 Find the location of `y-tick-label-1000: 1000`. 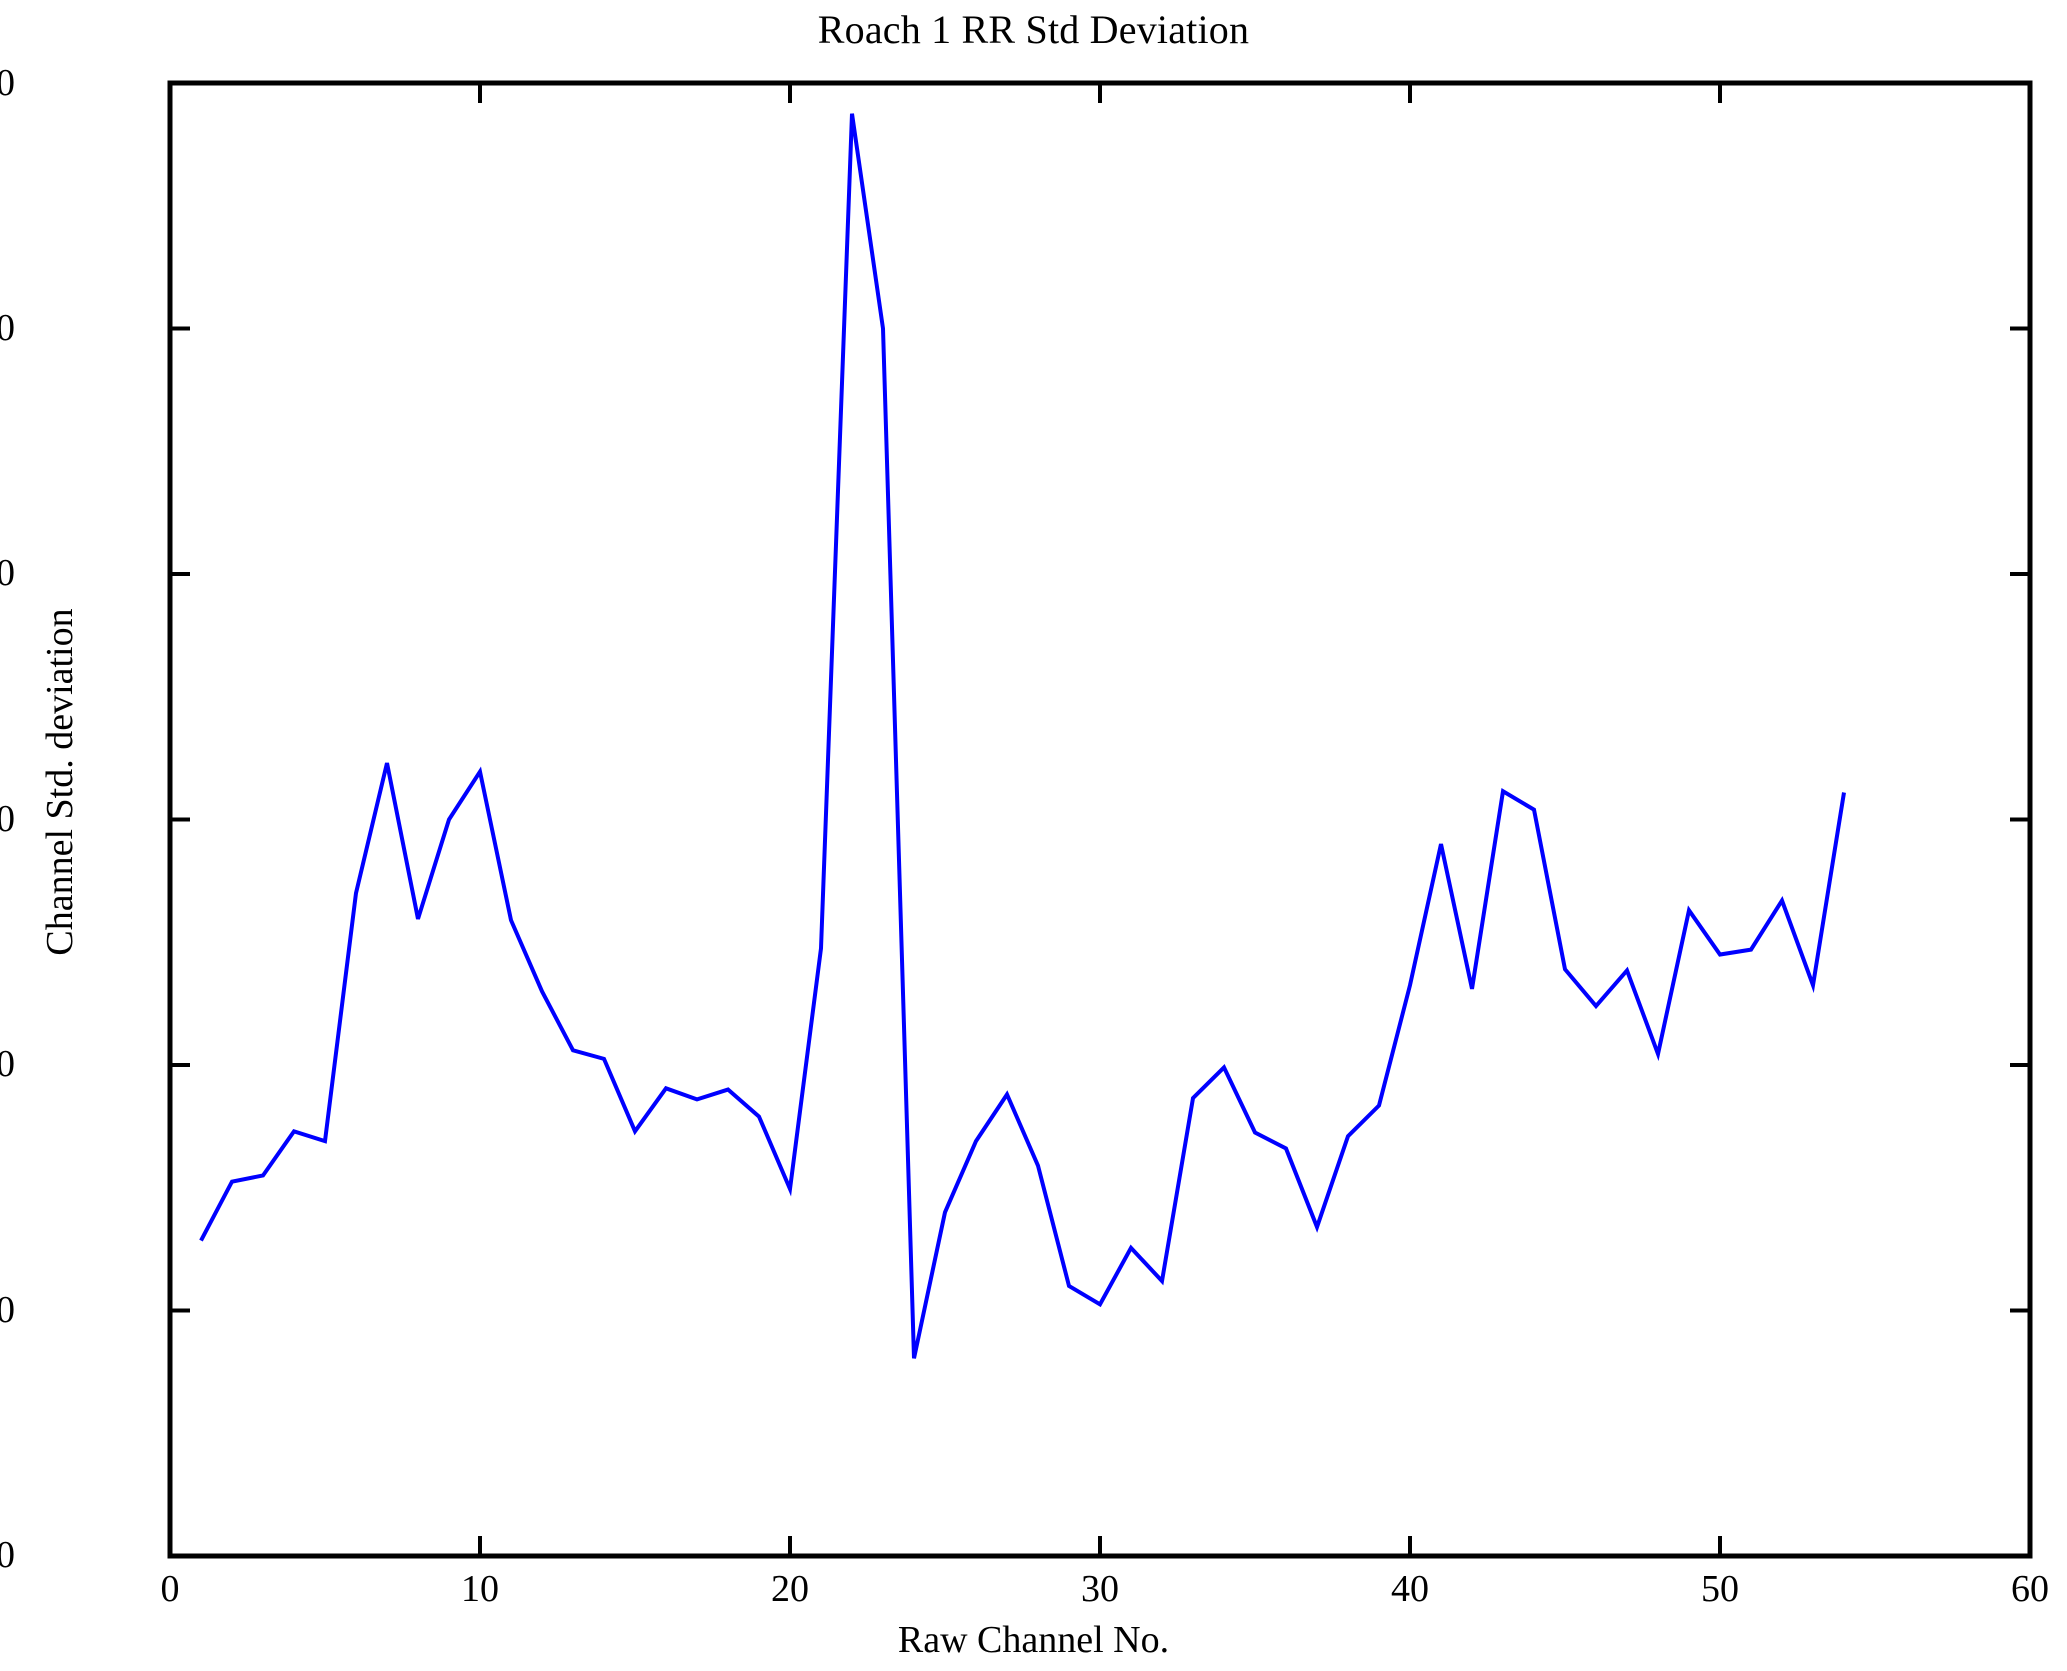

y-tick-label-1000: 1000 is located at coordinates (7, 1064).